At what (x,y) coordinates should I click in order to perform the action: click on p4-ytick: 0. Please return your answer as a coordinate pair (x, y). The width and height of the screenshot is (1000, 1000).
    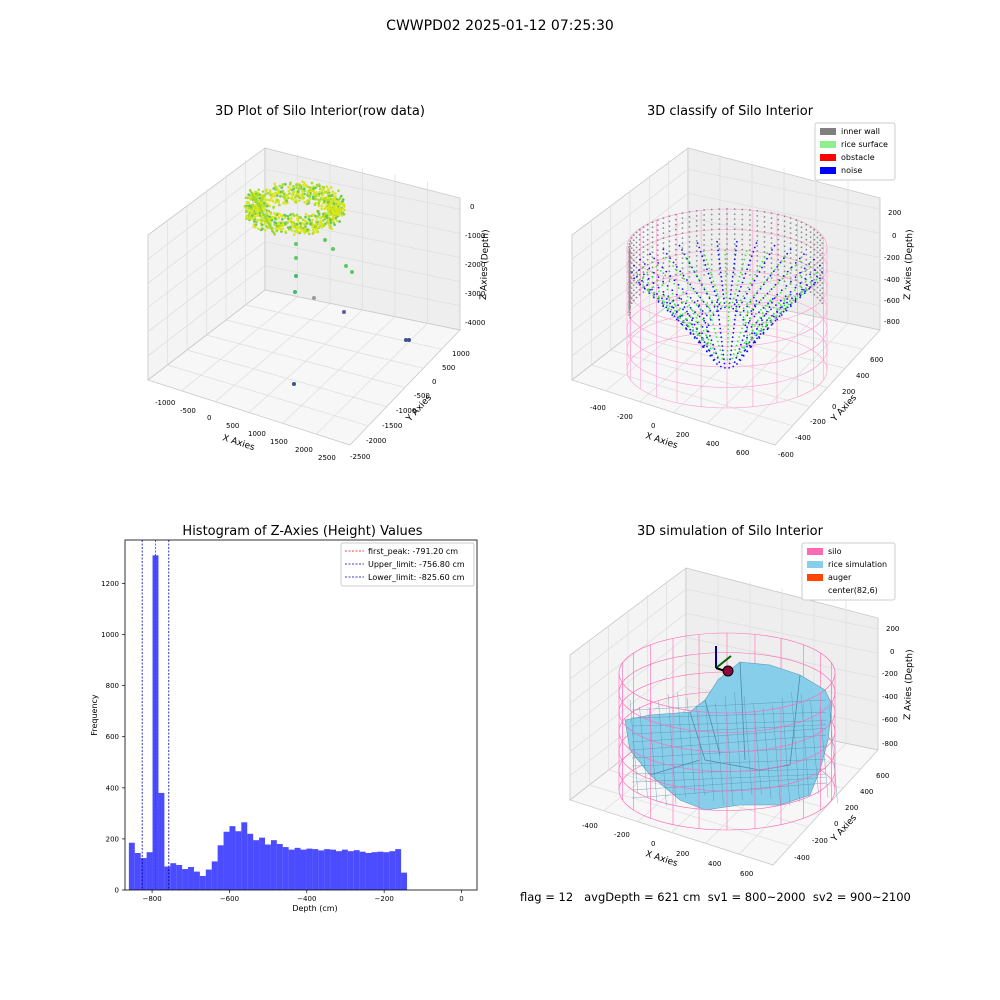
    Looking at the image, I should click on (836, 824).